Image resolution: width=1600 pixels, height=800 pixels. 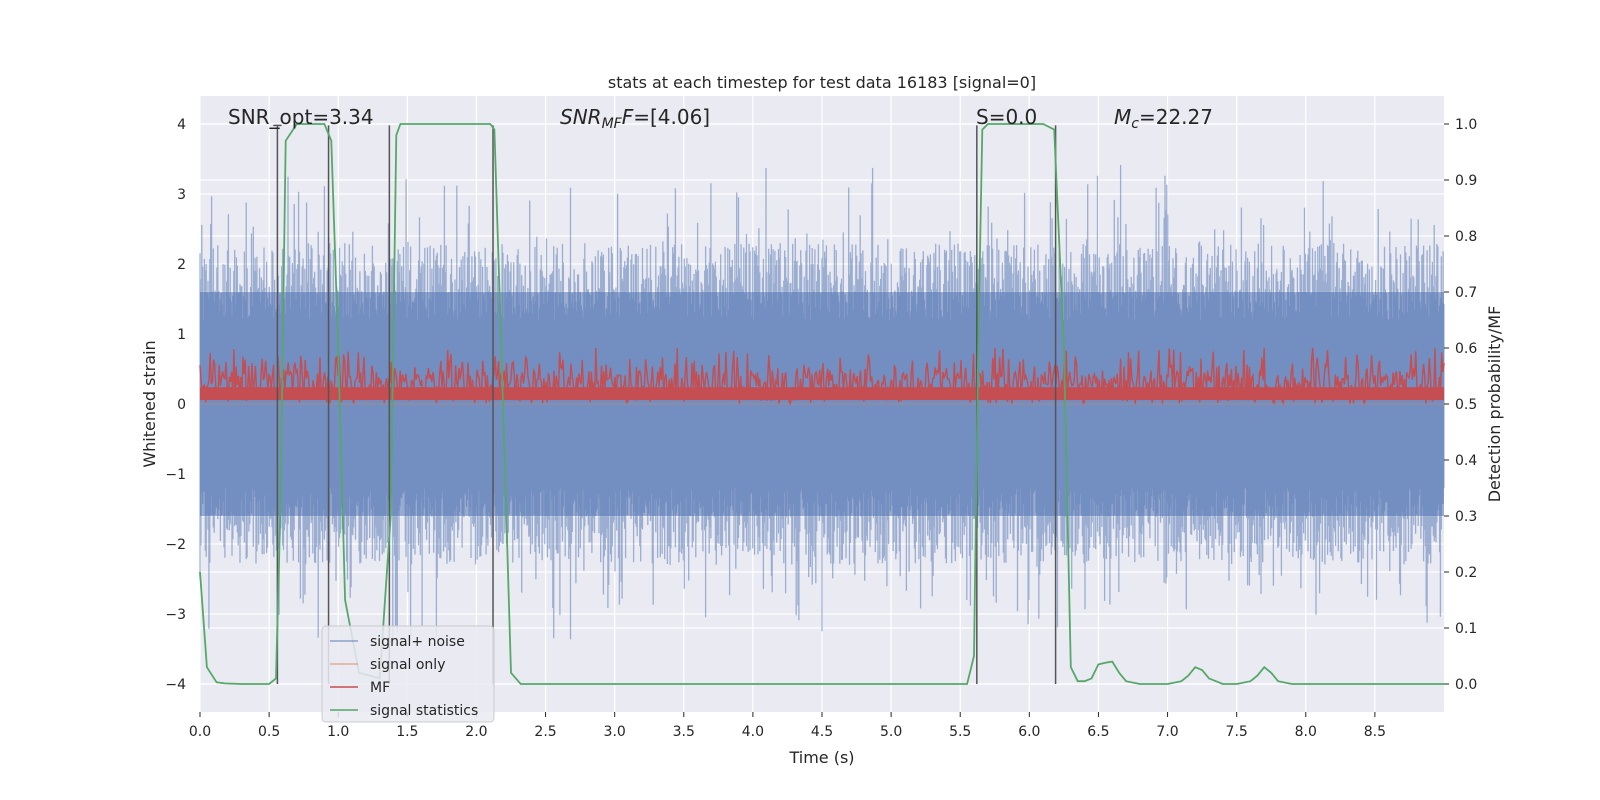 I want to click on x-tick-label: 7.0, so click(x=1167, y=732).